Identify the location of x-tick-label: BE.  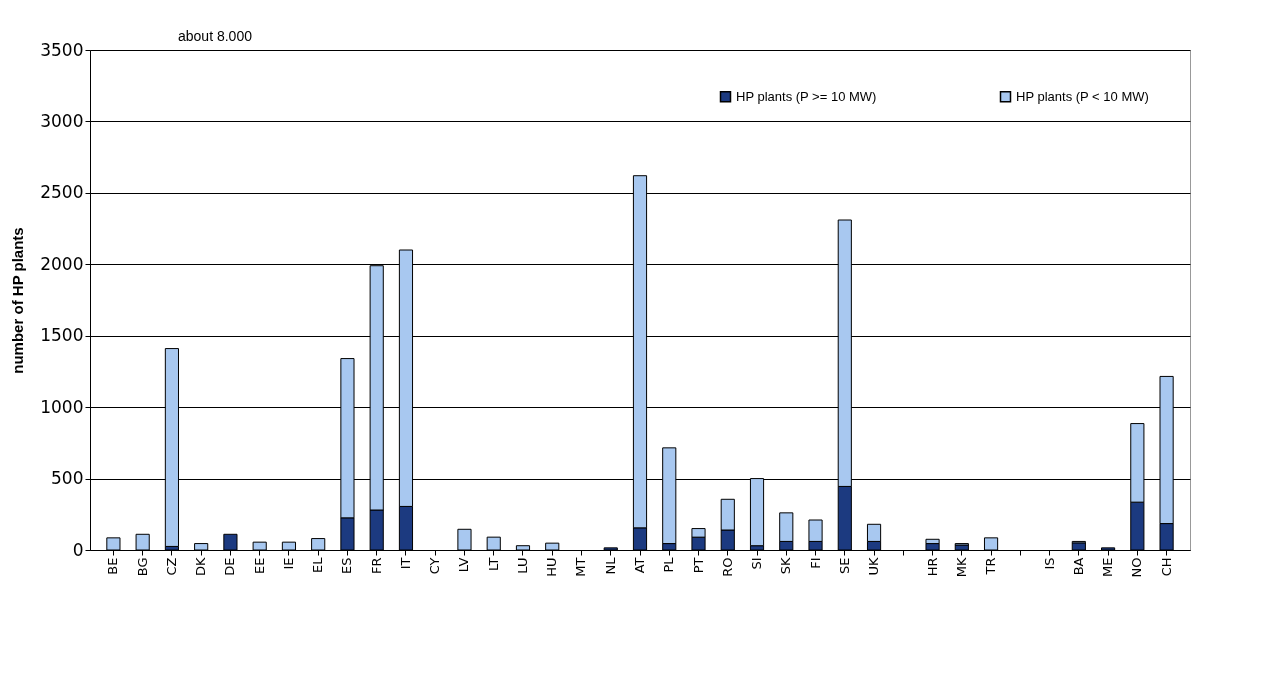
(113, 566).